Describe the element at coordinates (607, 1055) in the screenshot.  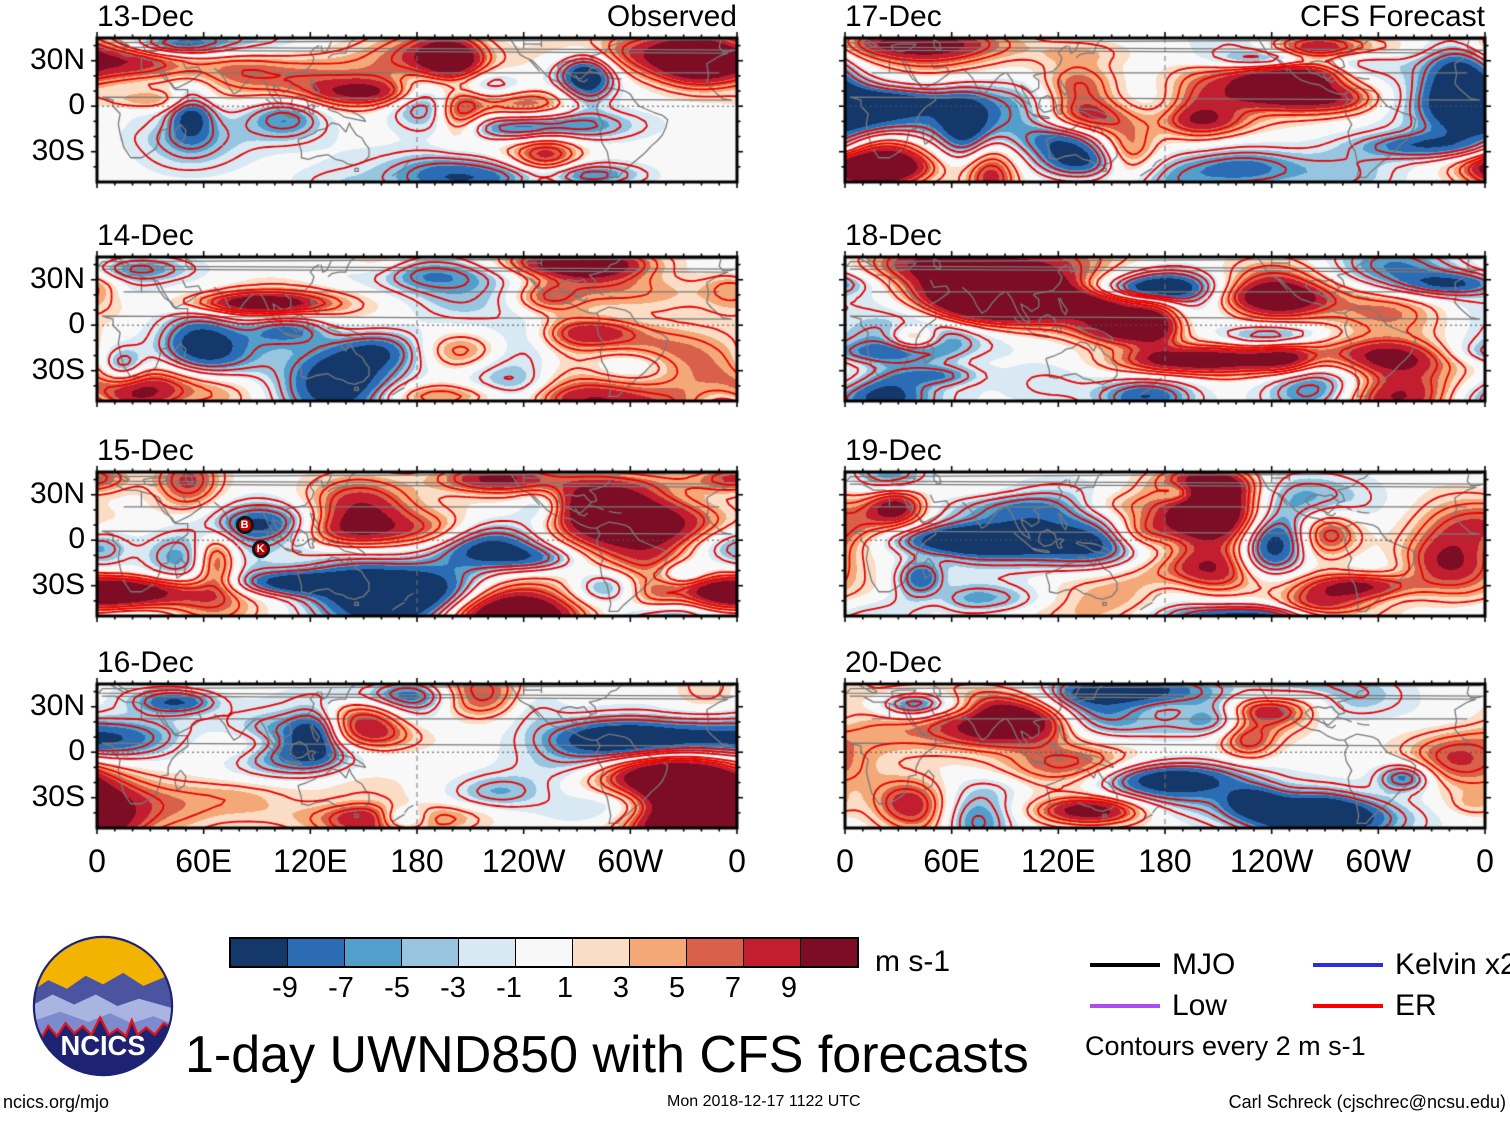
I see `figure-title: 1-day UWND850 with CFS forecasts` at that location.